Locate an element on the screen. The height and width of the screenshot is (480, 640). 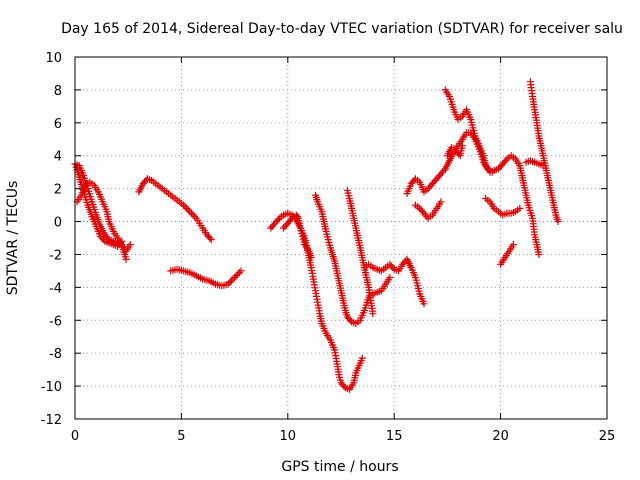
y-tick-label: -4 is located at coordinates (55, 288).